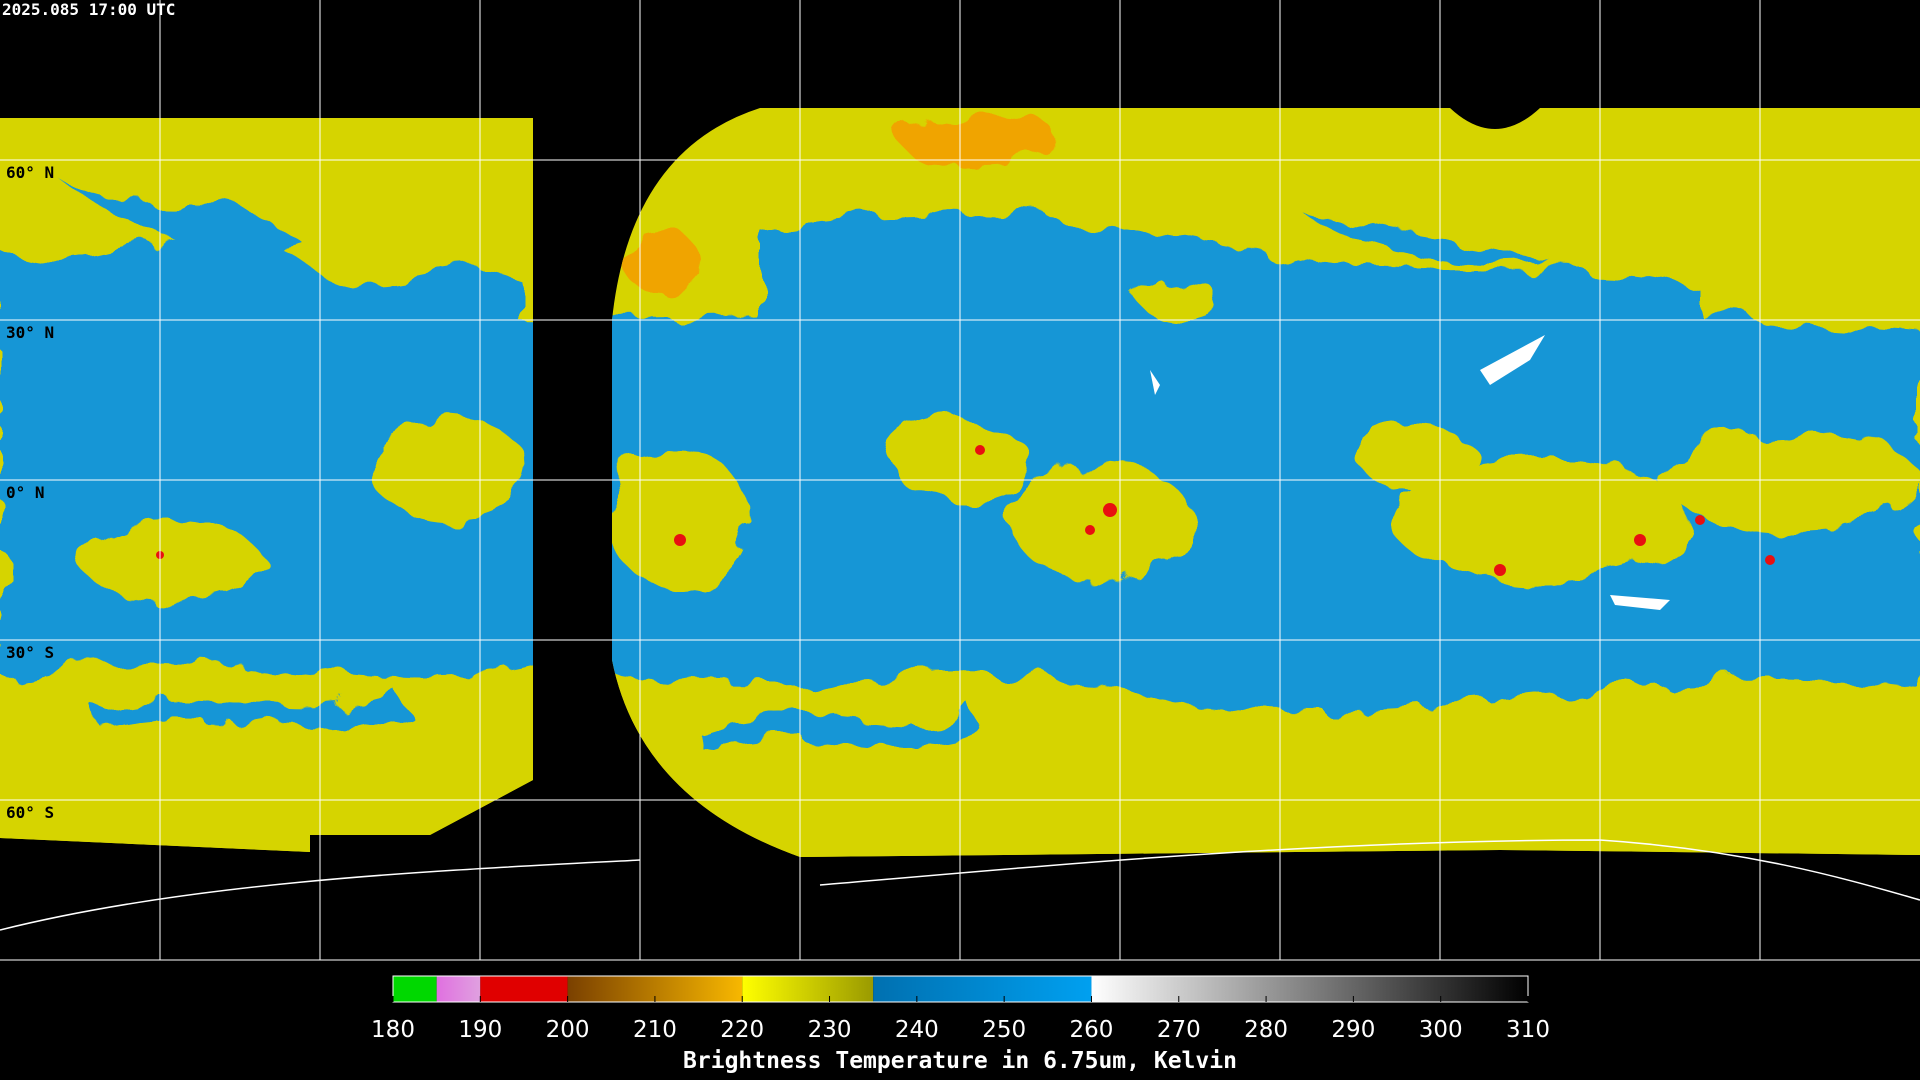 The width and height of the screenshot is (1920, 1080). Describe the element at coordinates (568, 1030) in the screenshot. I see `colorbar-tick-label: 200` at that location.